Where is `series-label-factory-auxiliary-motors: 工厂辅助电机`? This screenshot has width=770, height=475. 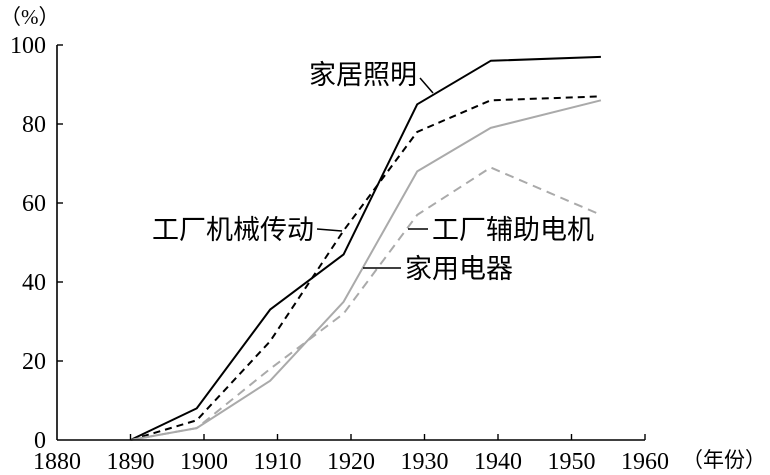 series-label-factory-auxiliary-motors: 工厂辅助电机 is located at coordinates (513, 230).